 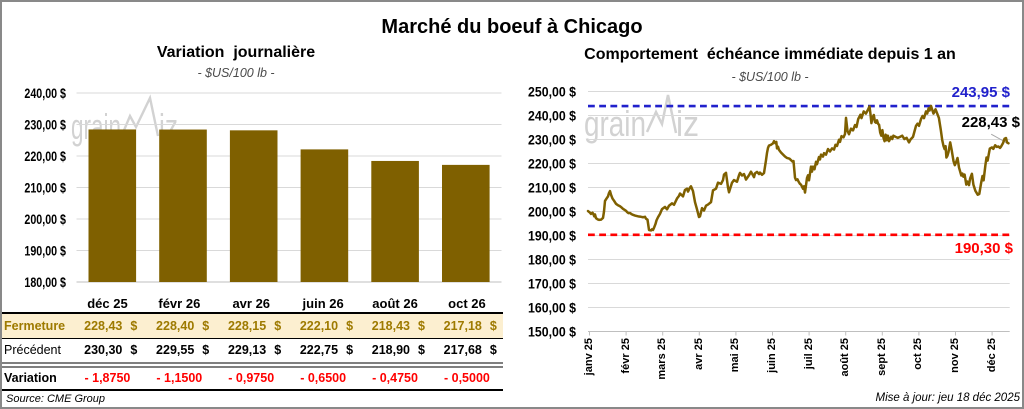 I want to click on svg-text: 160,00 $, so click(x=552, y=308).